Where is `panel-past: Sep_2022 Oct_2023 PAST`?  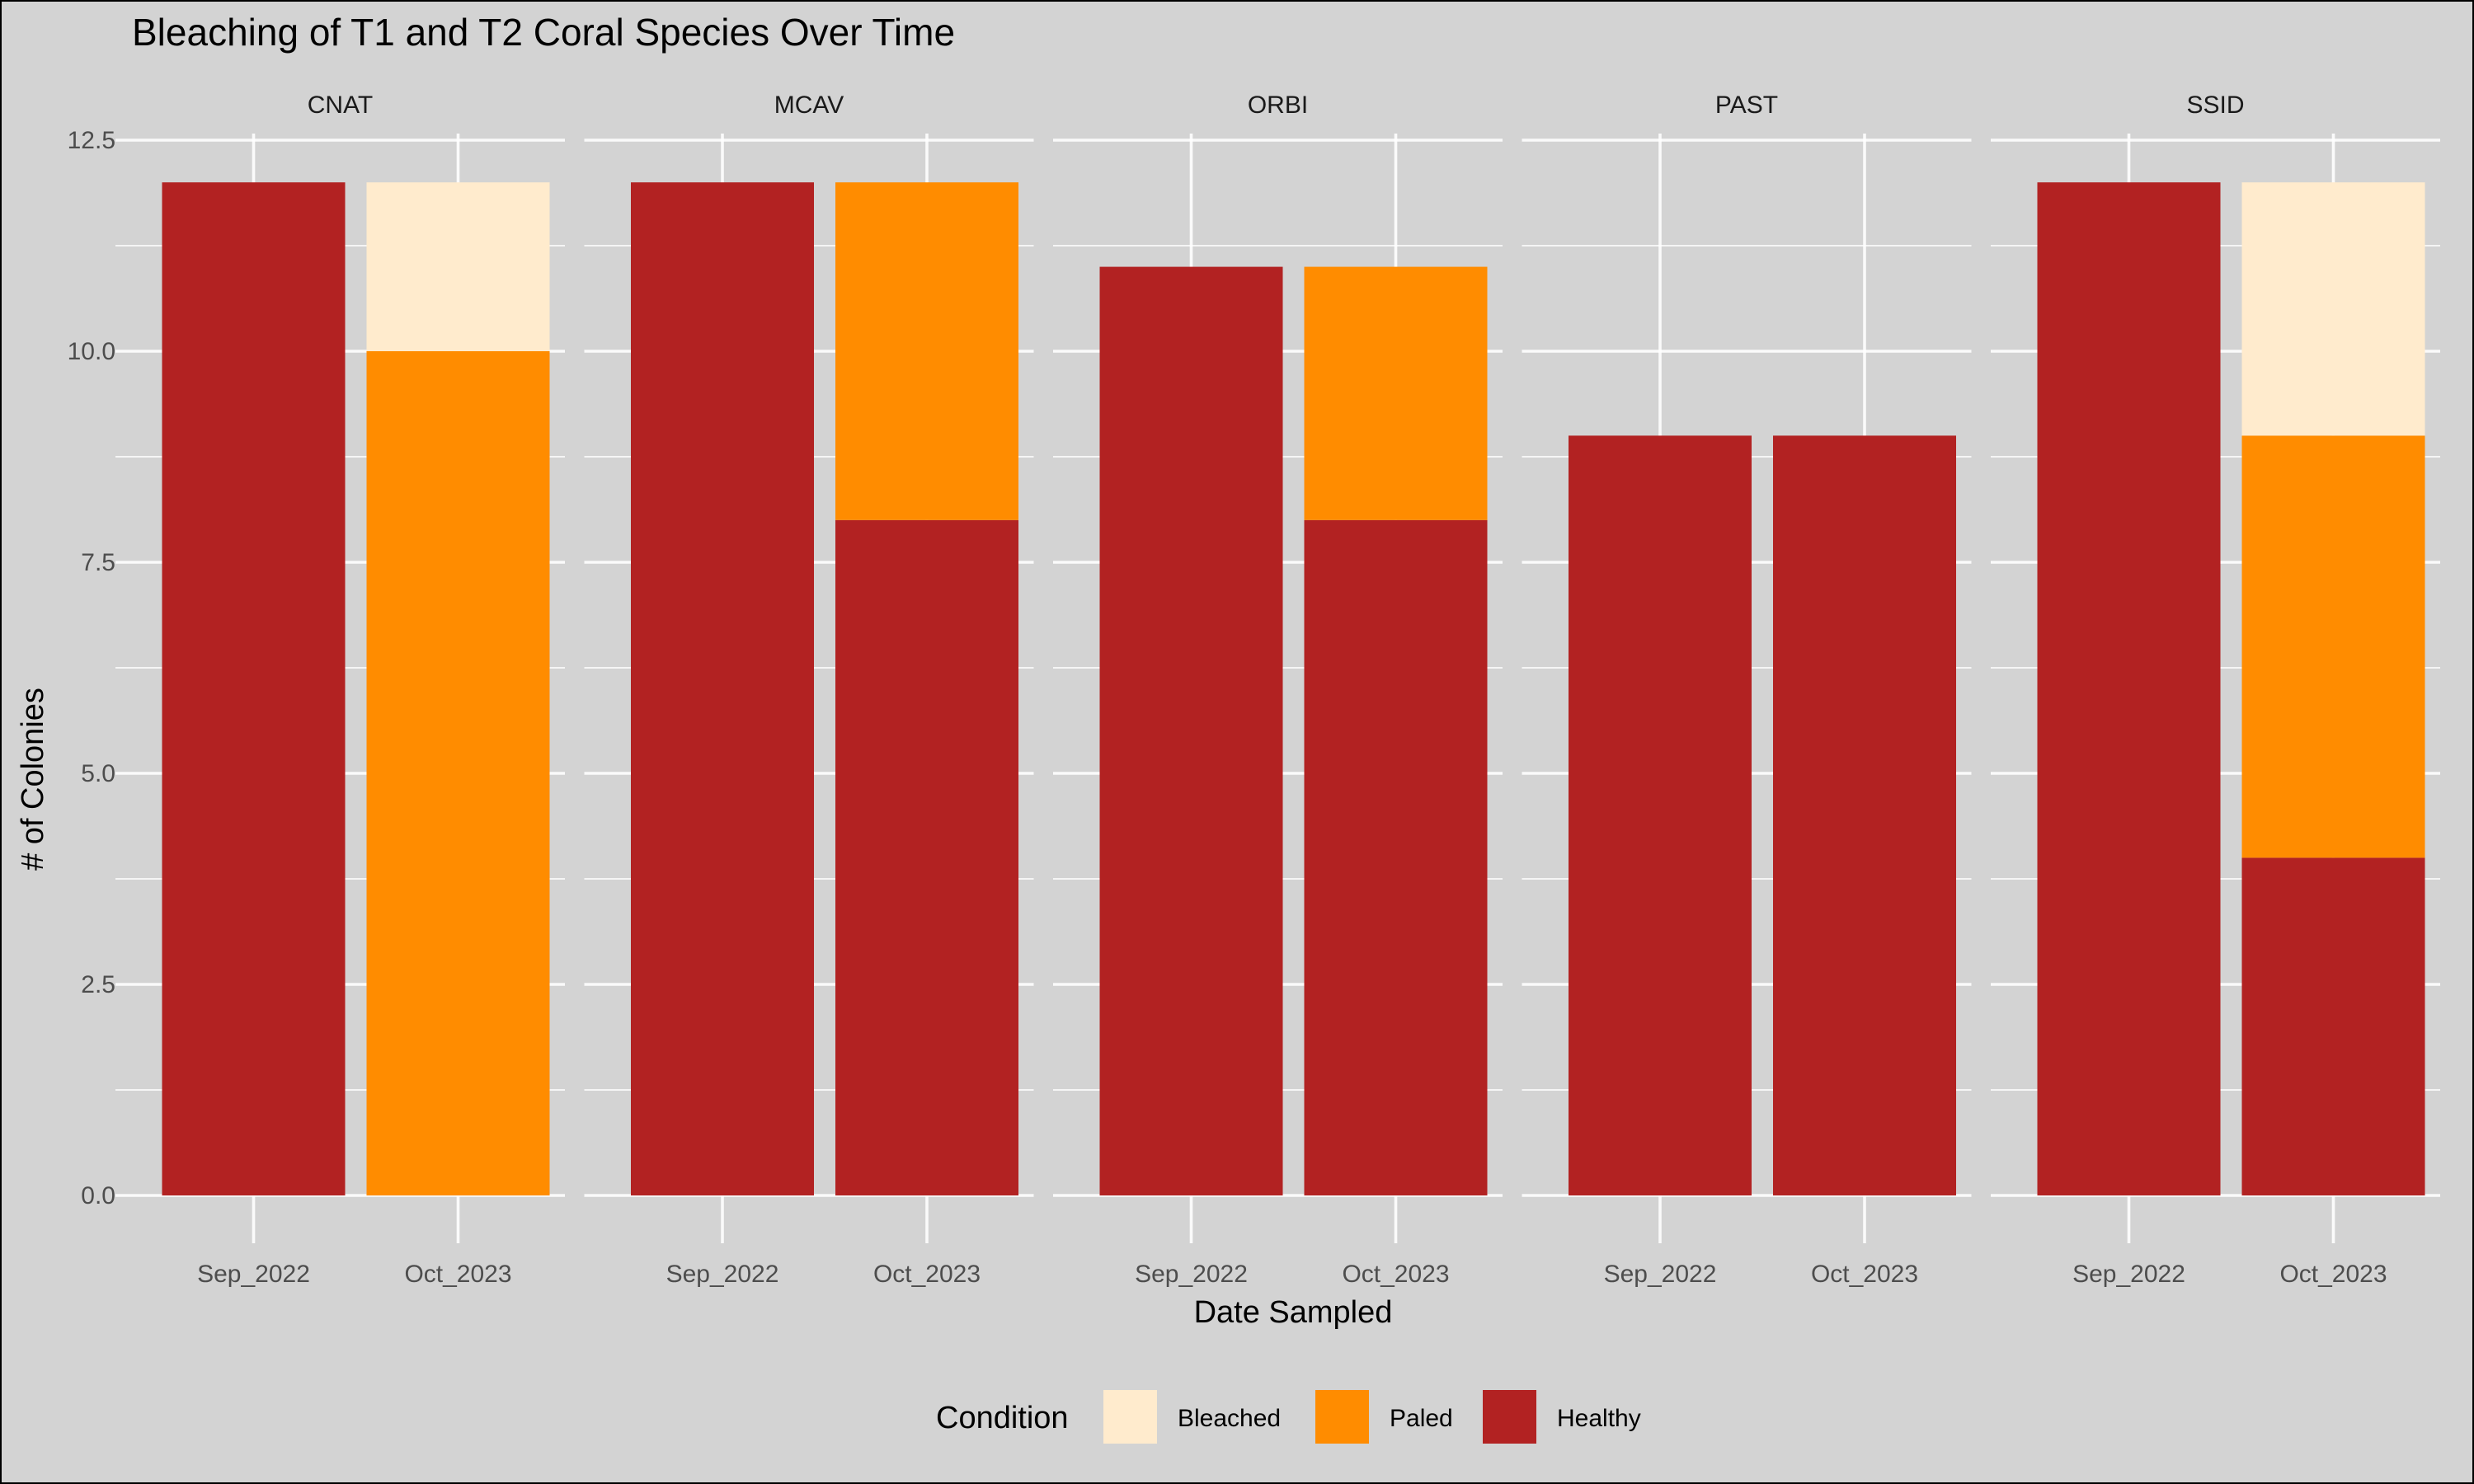 panel-past: Sep_2022 Oct_2023 PAST is located at coordinates (1747, 690).